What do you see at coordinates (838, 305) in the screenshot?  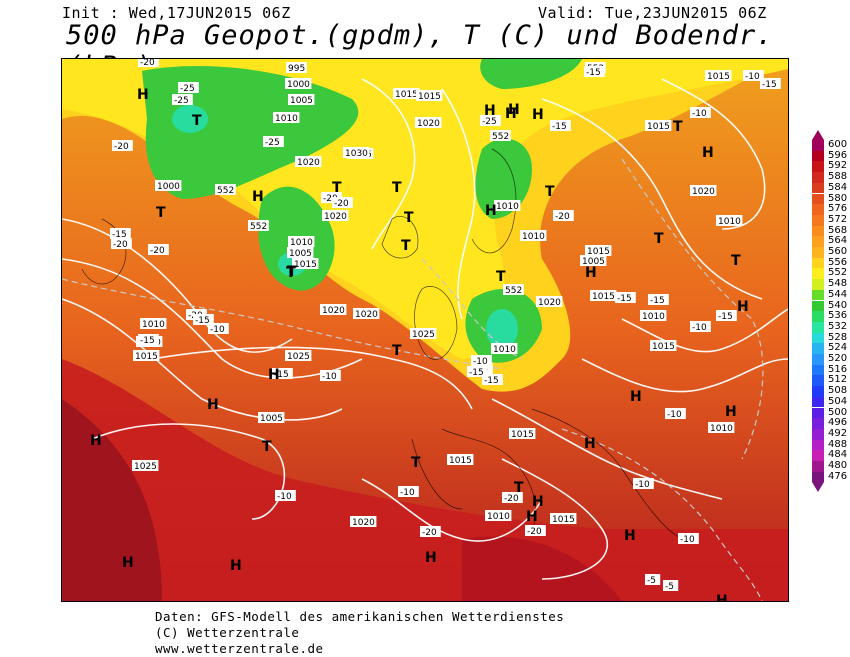 I see `legend-label: 540` at bounding box center [838, 305].